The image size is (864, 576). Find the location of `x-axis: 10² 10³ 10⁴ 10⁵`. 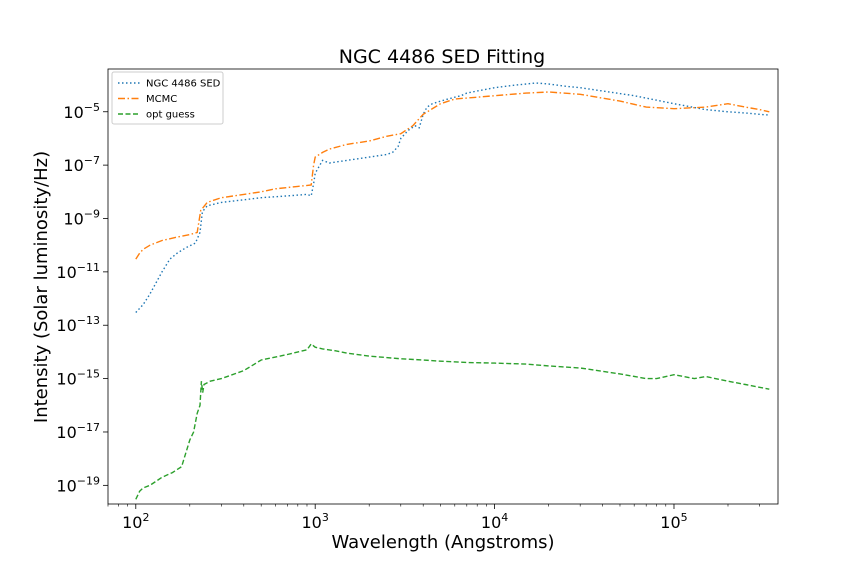

x-axis: 10² 10³ 10⁴ 10⁵ is located at coordinates (433, 518).